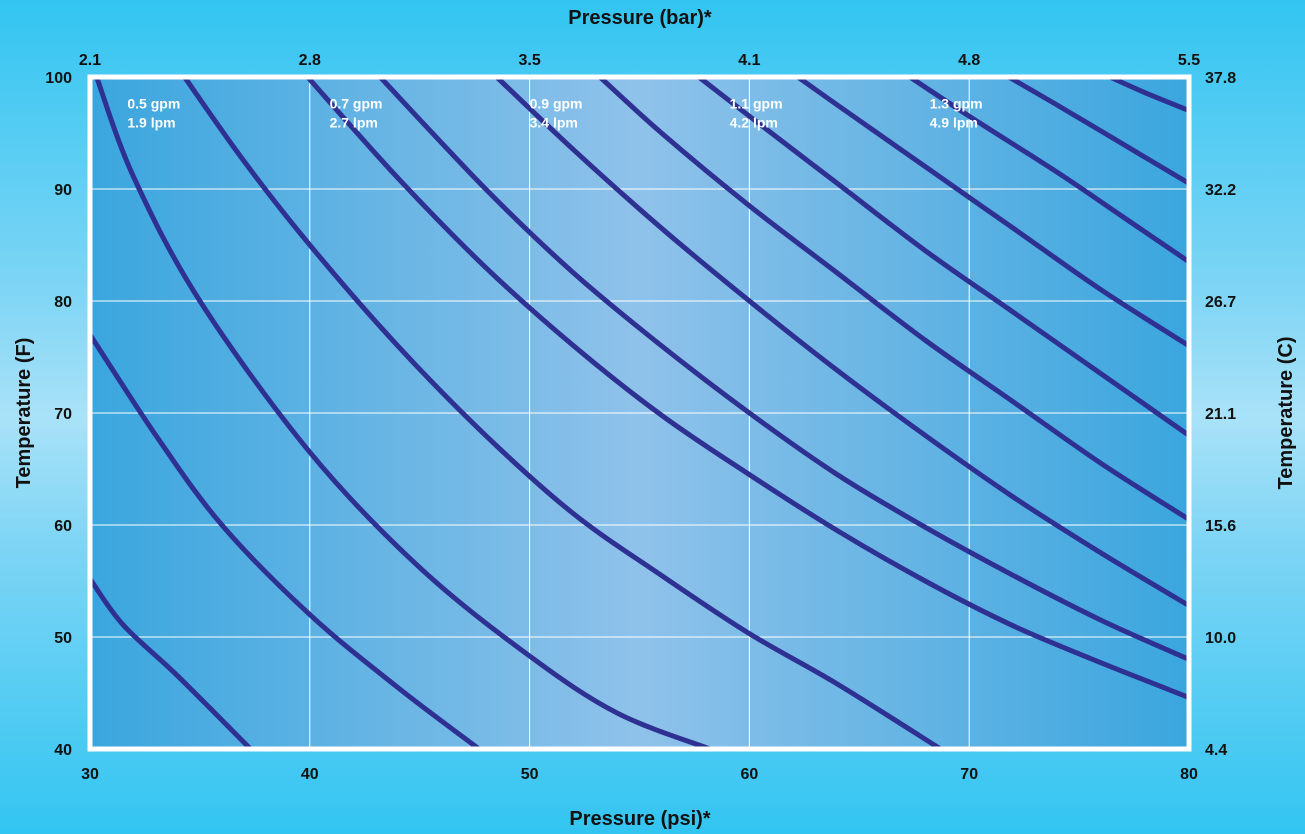 The width and height of the screenshot is (1305, 834). Describe the element at coordinates (24, 413) in the screenshot. I see `y-axis-title: Temperature (F)` at that location.